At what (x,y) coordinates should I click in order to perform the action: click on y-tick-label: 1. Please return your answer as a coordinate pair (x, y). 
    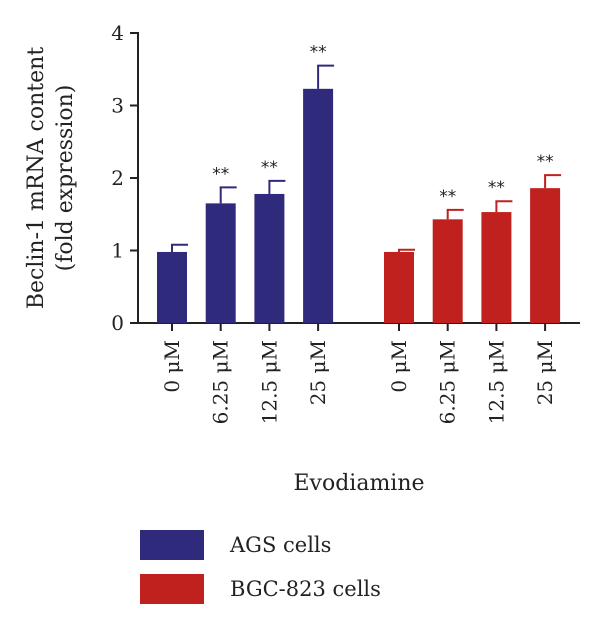
    Looking at the image, I should click on (117, 251).